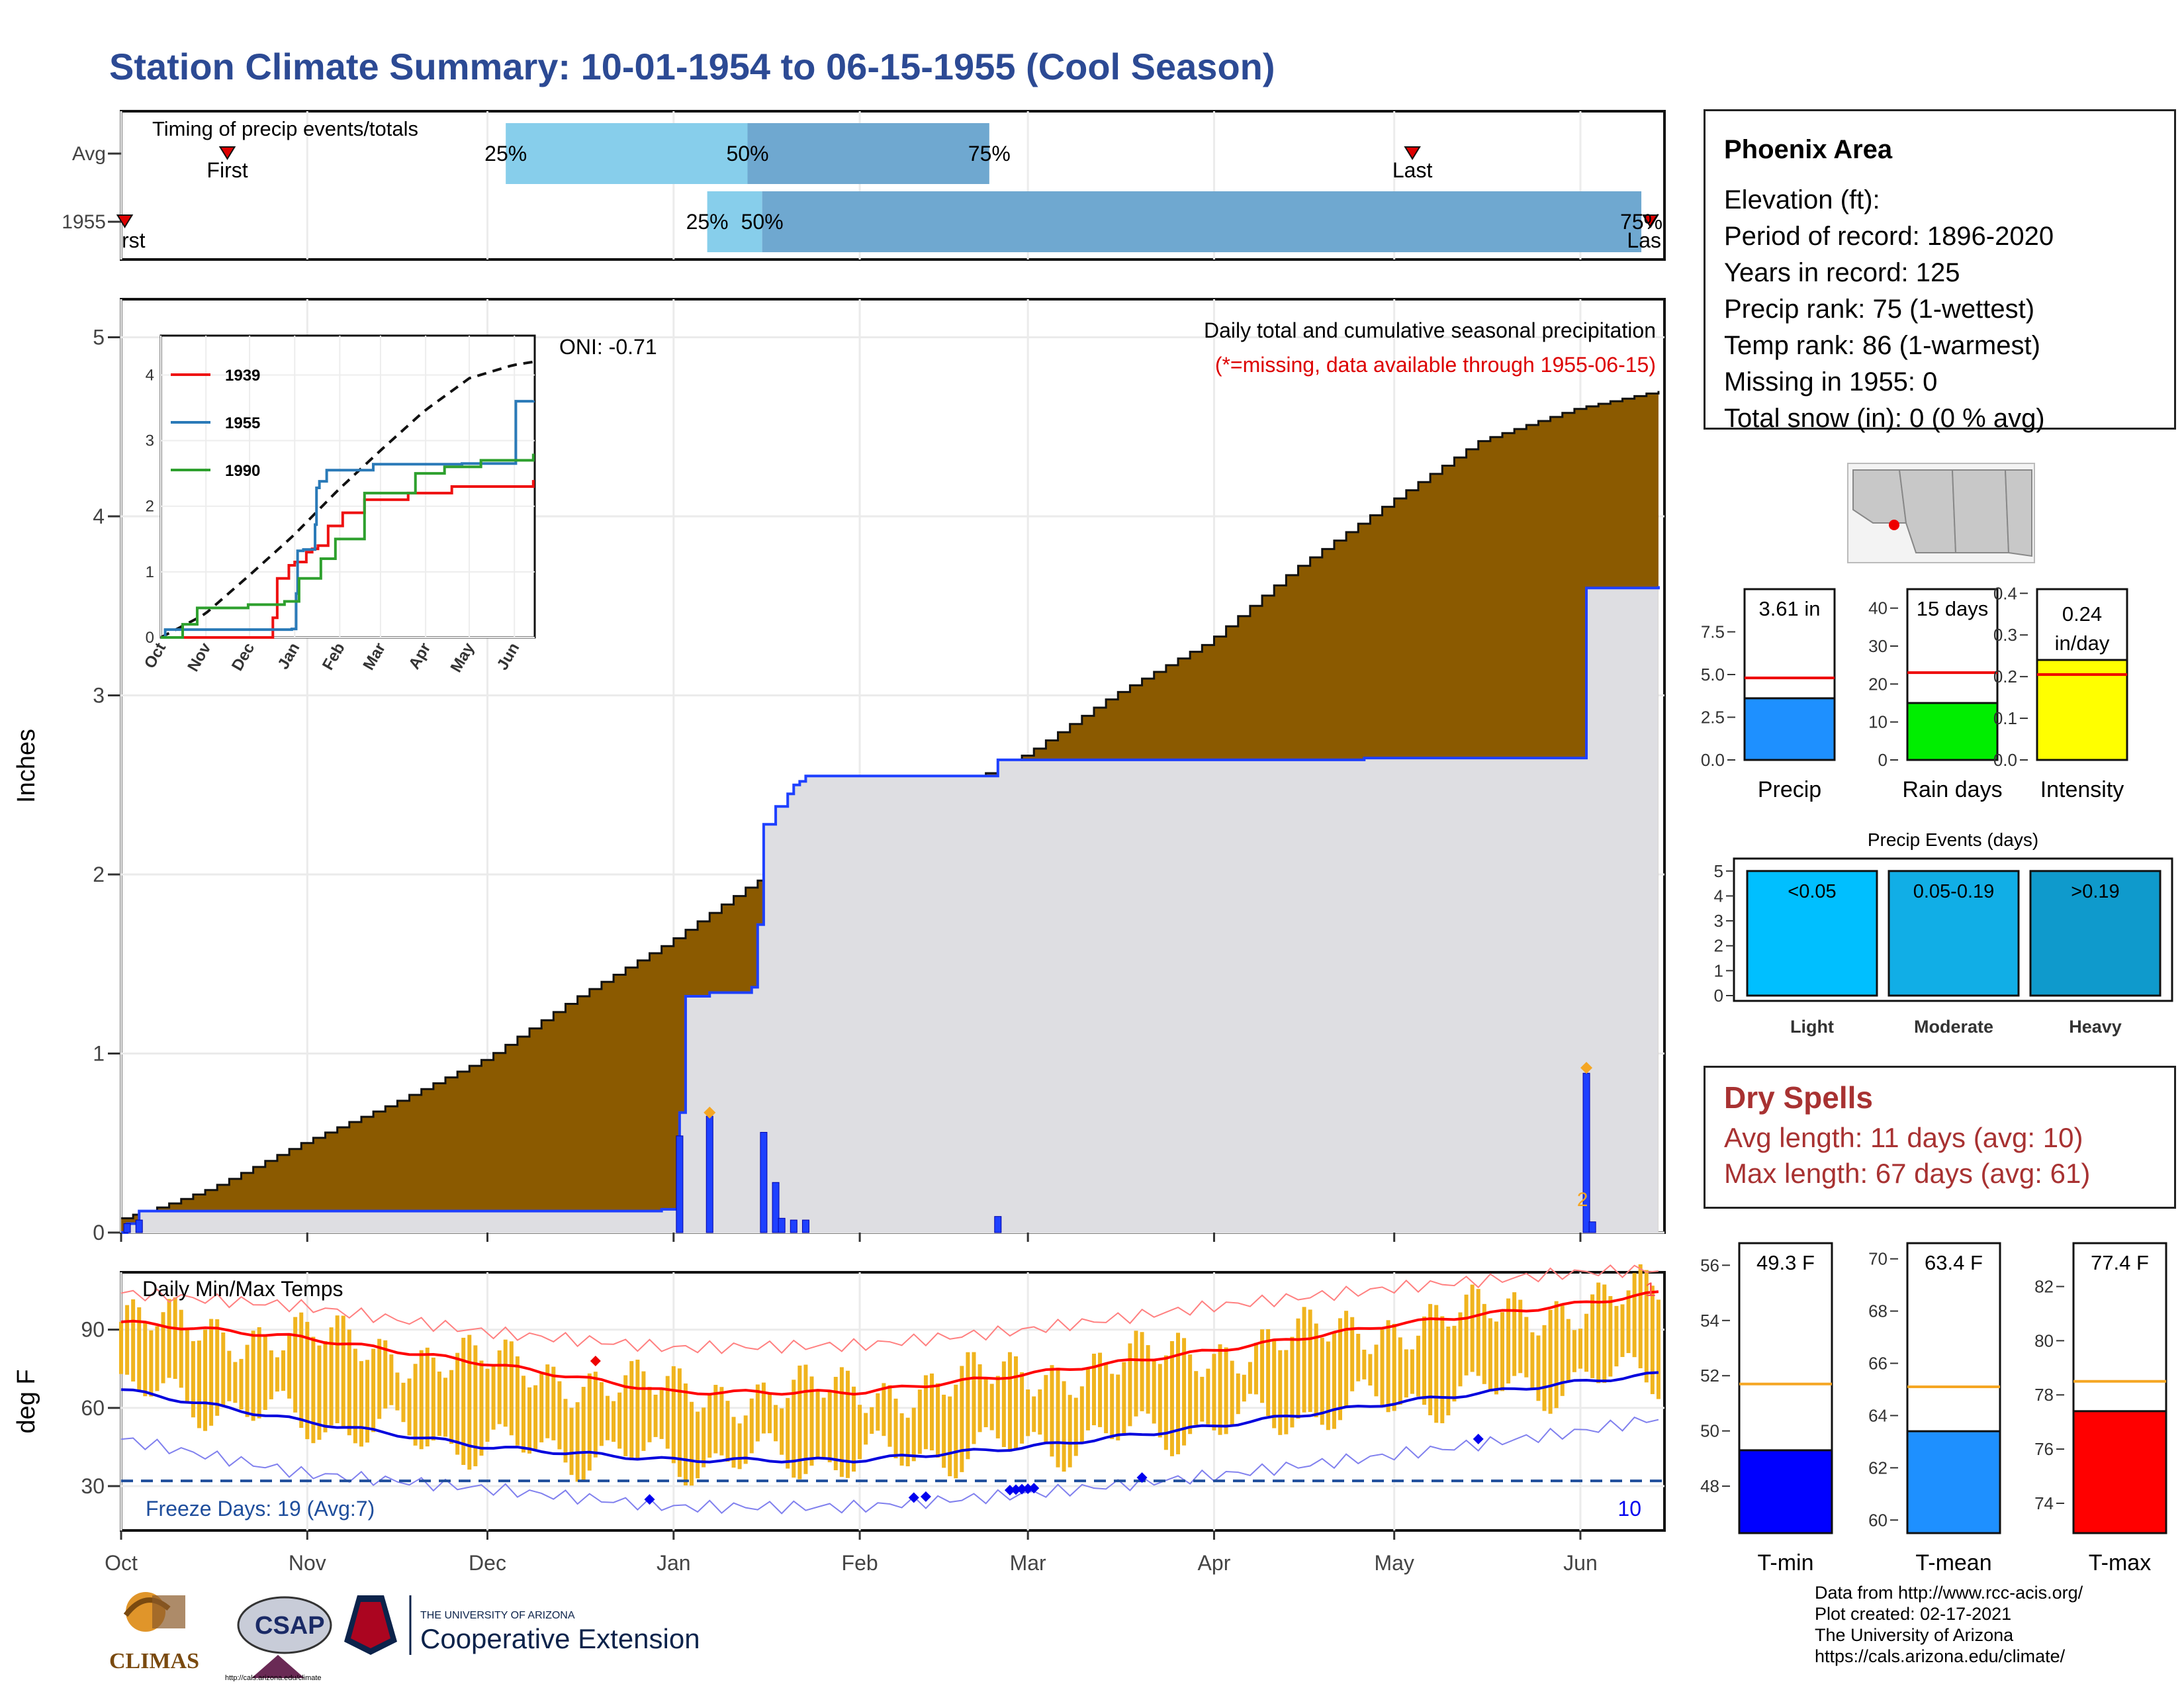  I want to click on csap-logo: CSAP http://cals.arizona.edu/climate, so click(278, 1638).